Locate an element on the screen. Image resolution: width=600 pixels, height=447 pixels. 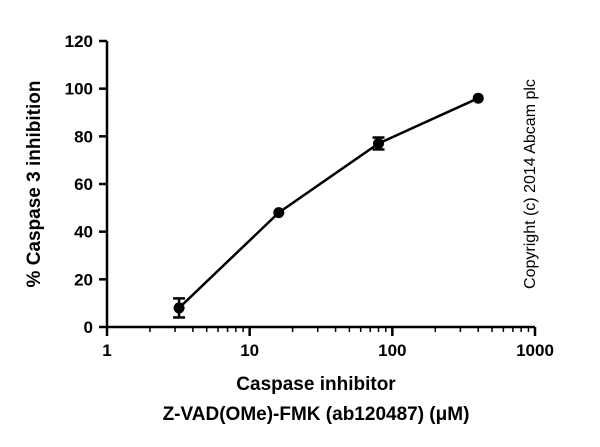
y-ticks: 0 20 40 60 80 100 120 is located at coordinates (86, 184).